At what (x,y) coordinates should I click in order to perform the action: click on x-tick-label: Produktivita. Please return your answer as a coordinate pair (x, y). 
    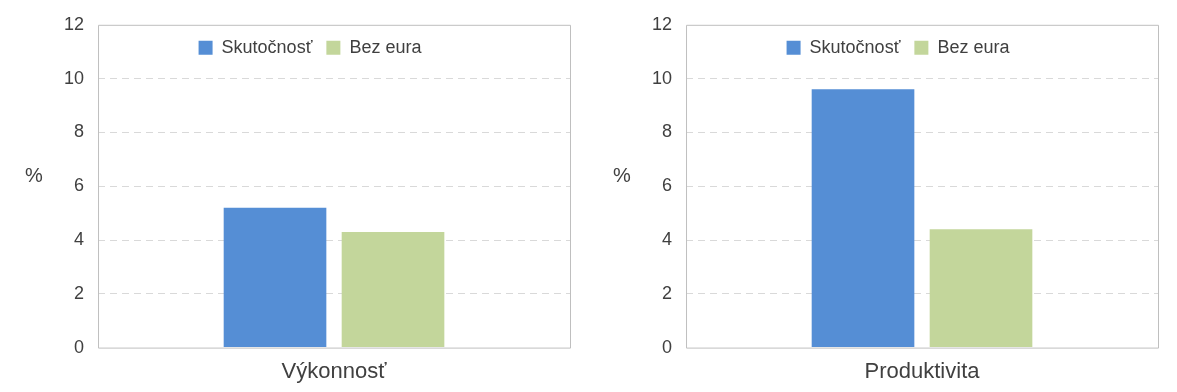
    Looking at the image, I should click on (922, 370).